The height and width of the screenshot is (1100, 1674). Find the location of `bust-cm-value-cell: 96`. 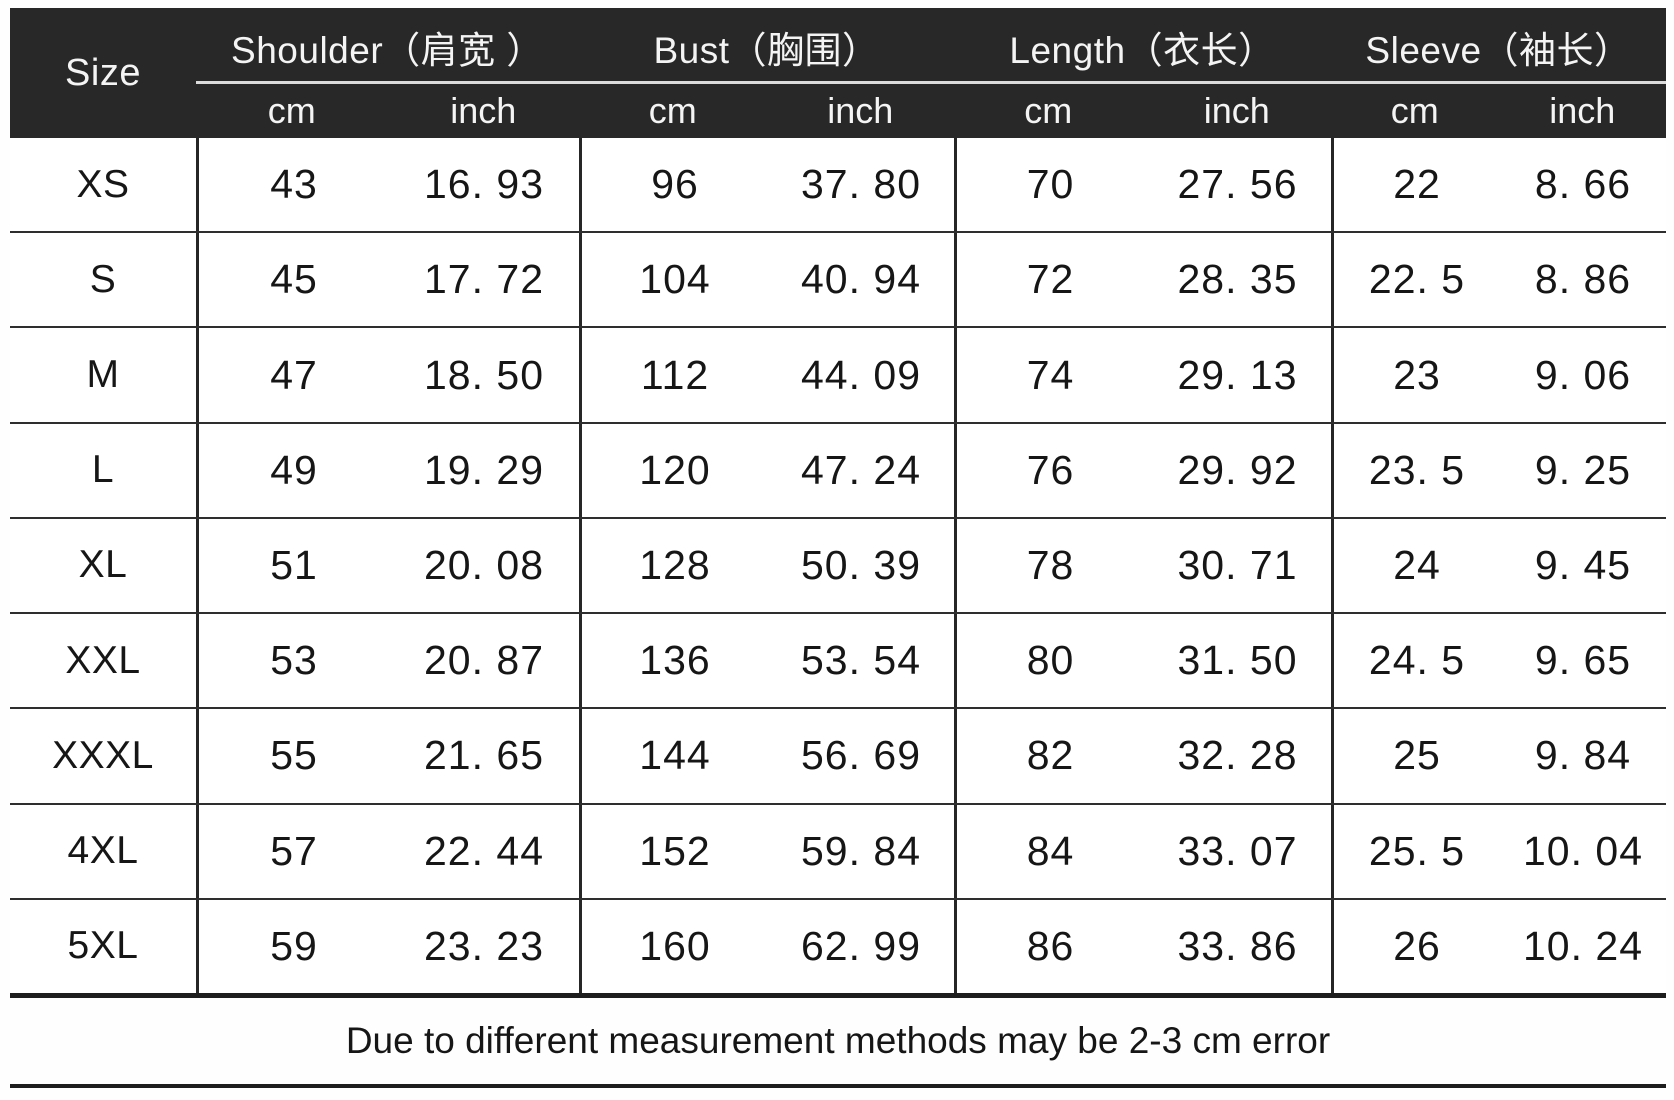

bust-cm-value-cell: 96 is located at coordinates (675, 184).